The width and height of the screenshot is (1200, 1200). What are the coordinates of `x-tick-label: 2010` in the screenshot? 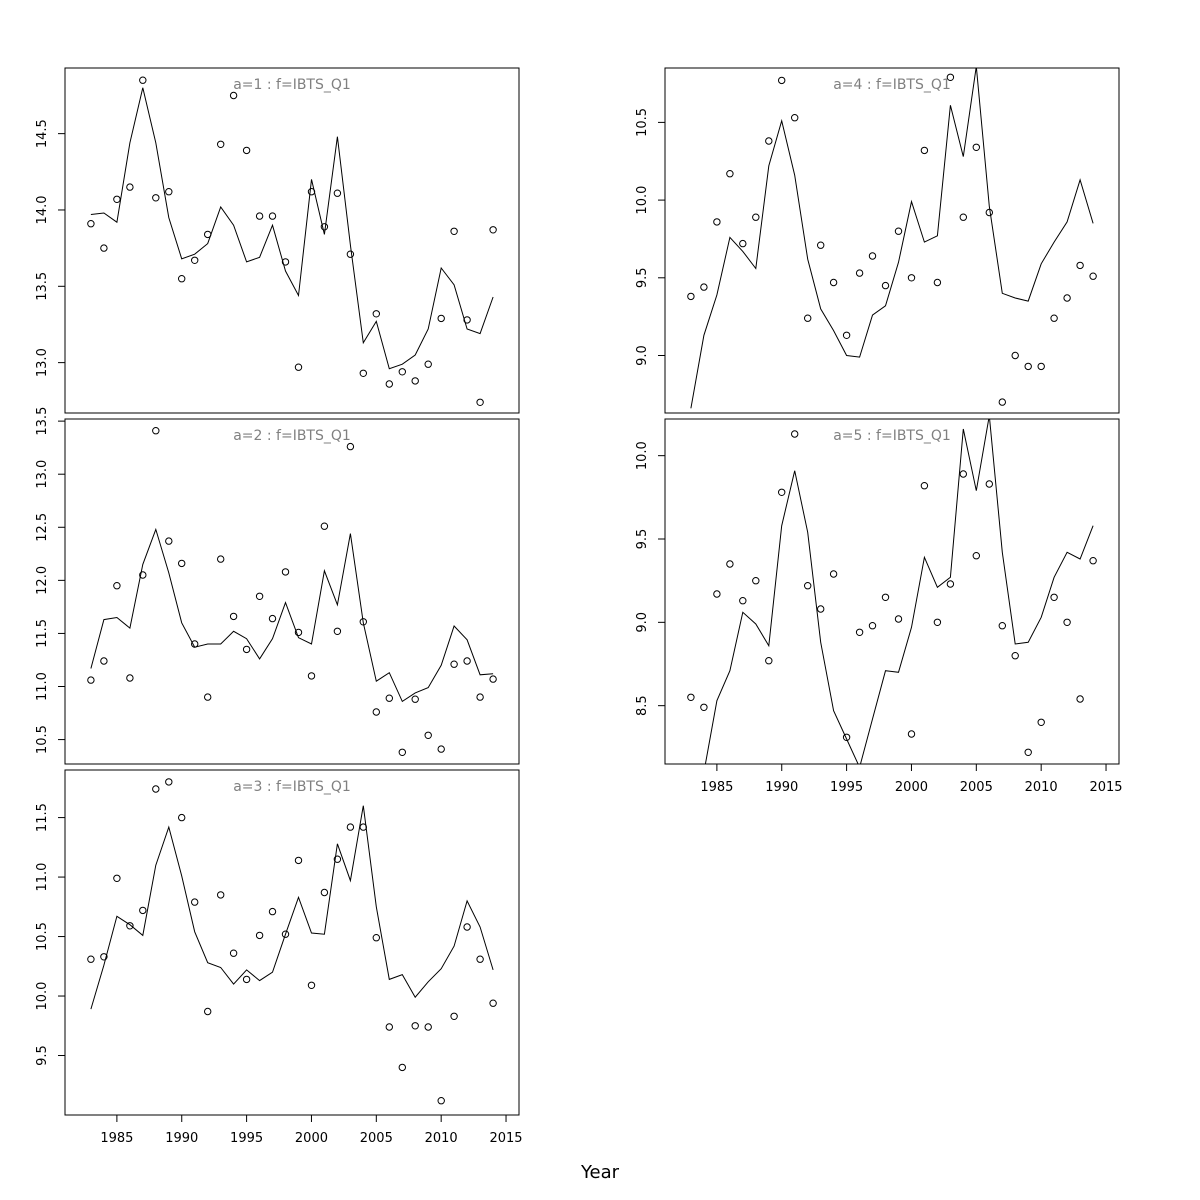 It's located at (441, 1138).